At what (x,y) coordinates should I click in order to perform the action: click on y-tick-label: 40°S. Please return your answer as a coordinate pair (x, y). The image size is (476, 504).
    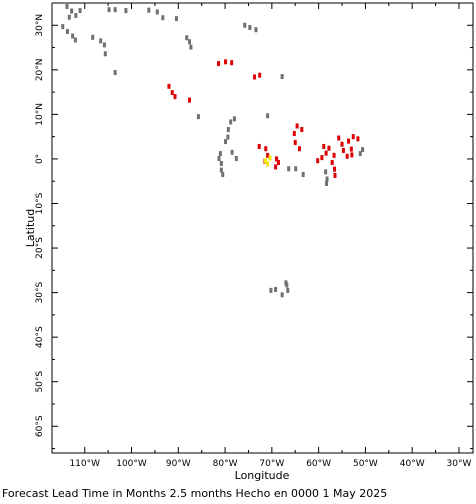
    Looking at the image, I should click on (40, 337).